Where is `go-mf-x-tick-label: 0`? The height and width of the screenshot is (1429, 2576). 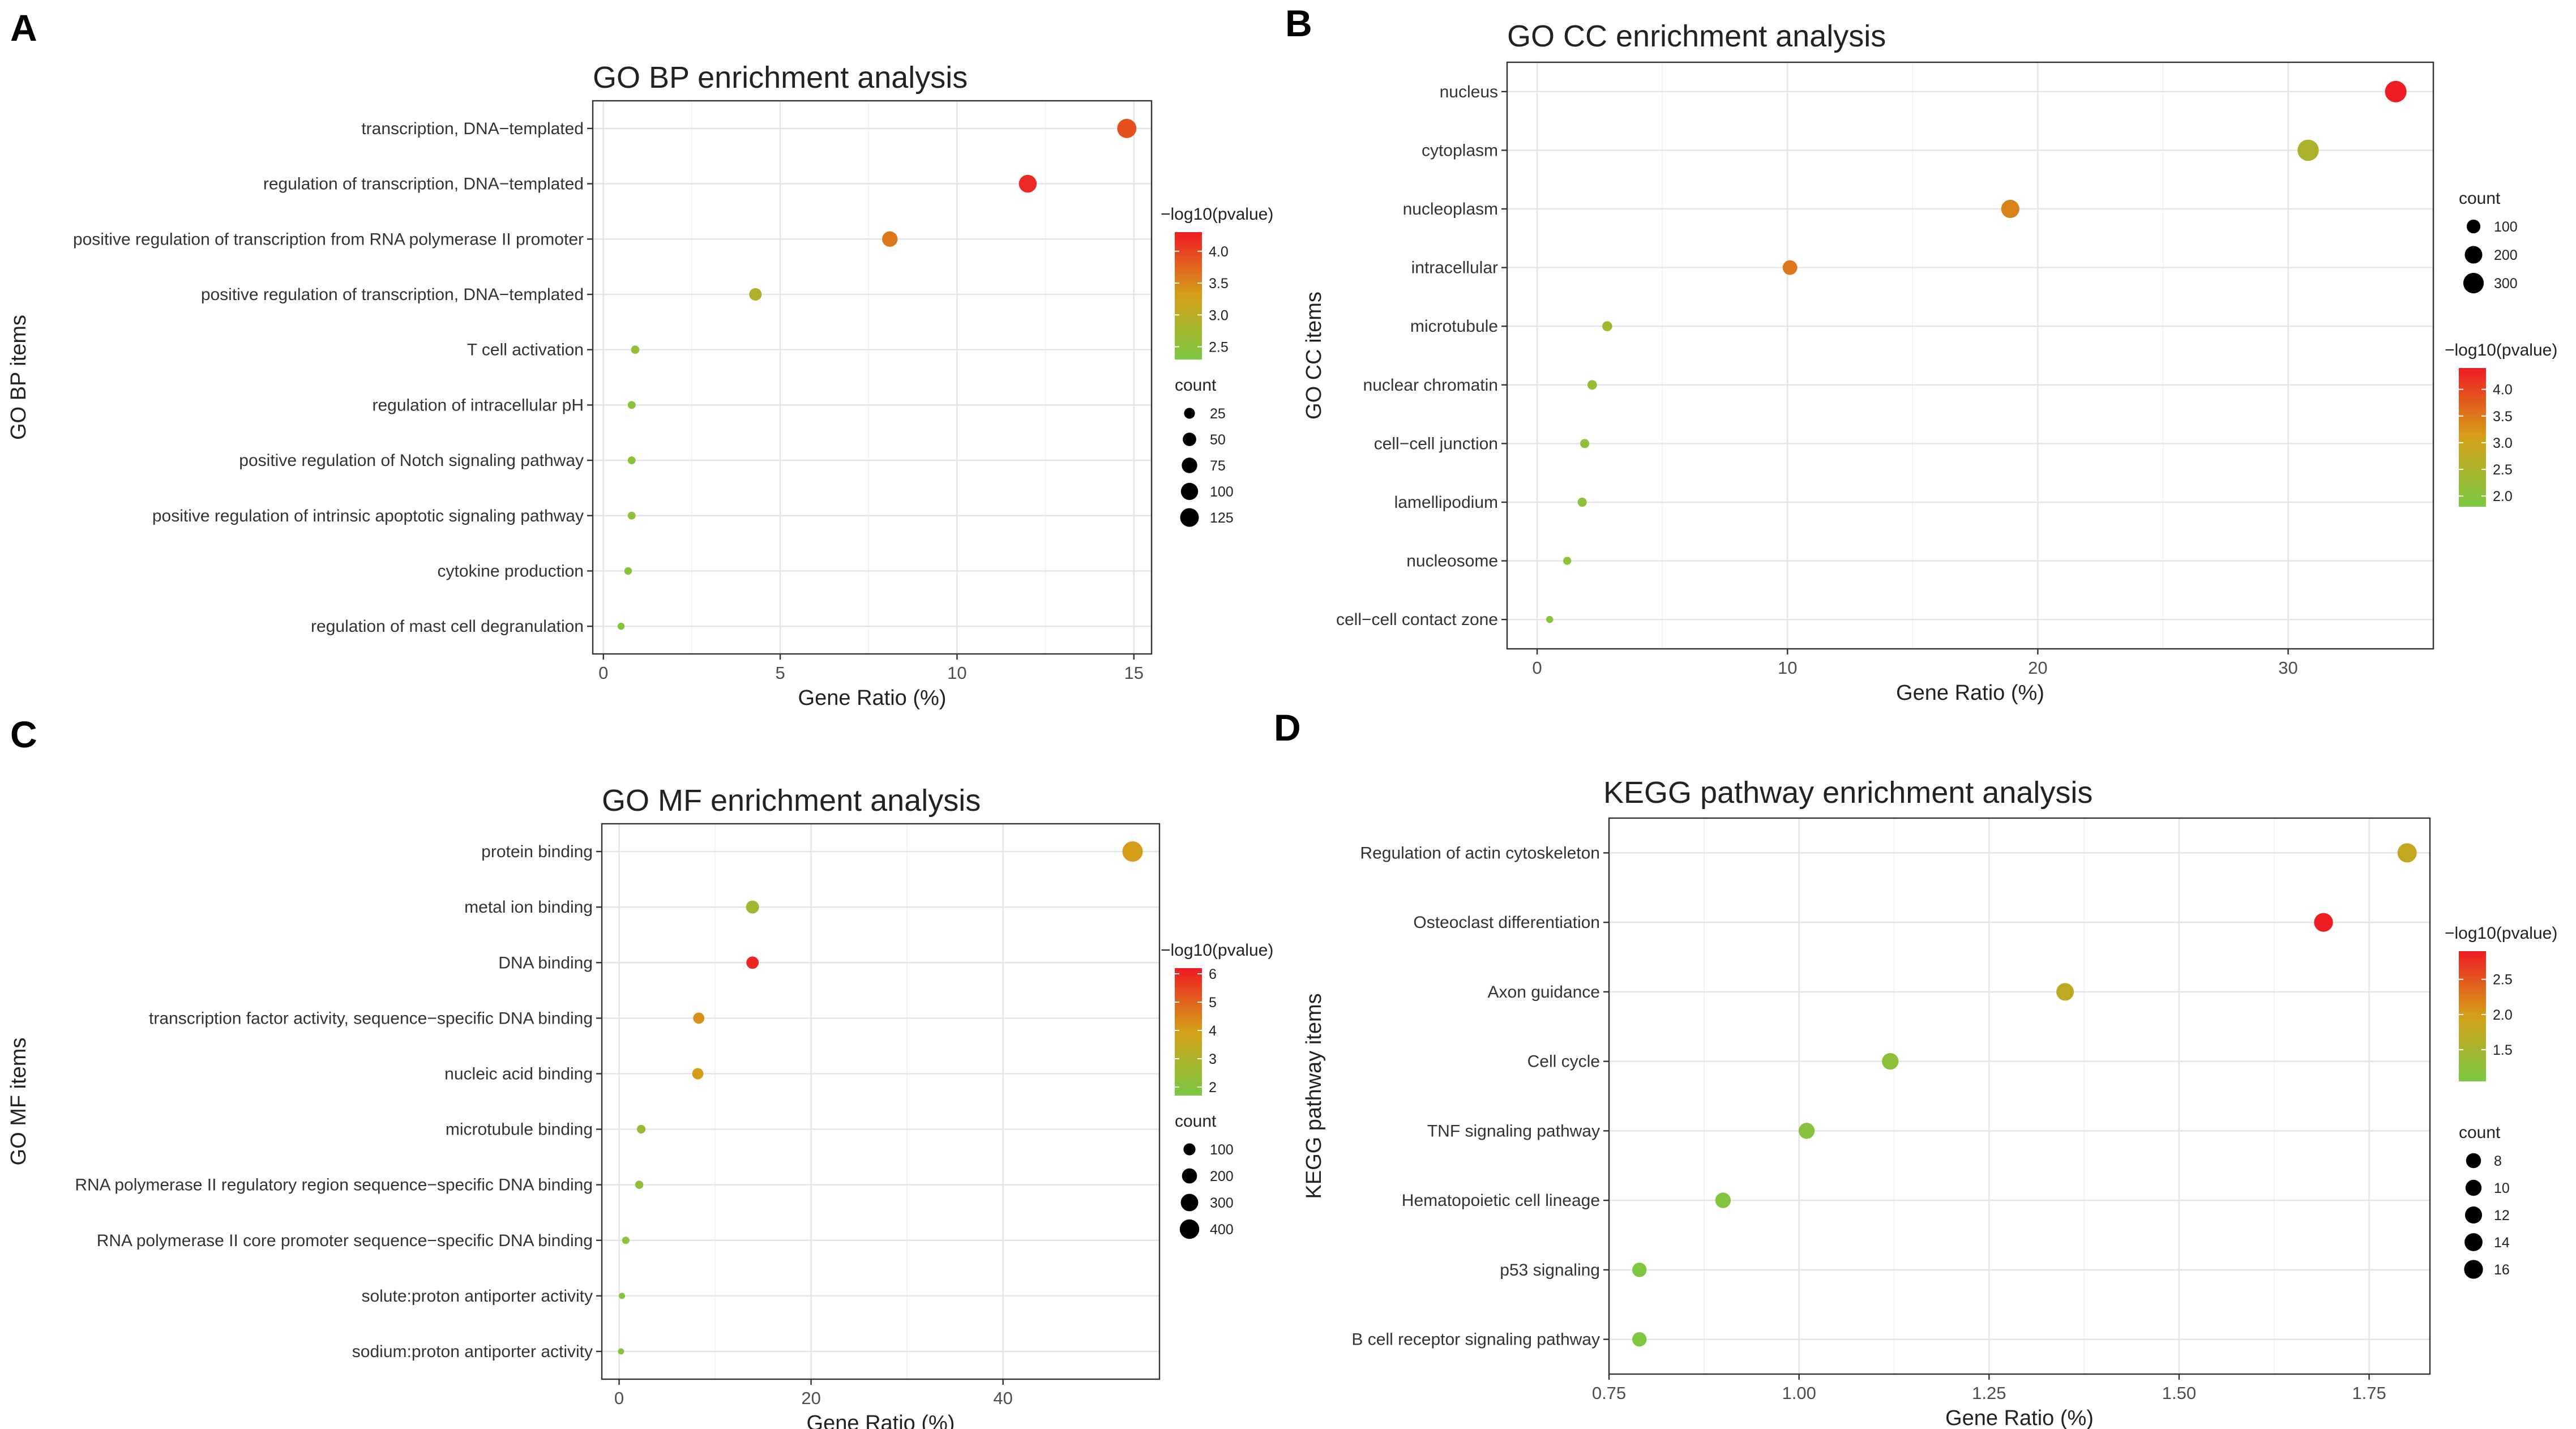
go-mf-x-tick-label: 0 is located at coordinates (619, 1398).